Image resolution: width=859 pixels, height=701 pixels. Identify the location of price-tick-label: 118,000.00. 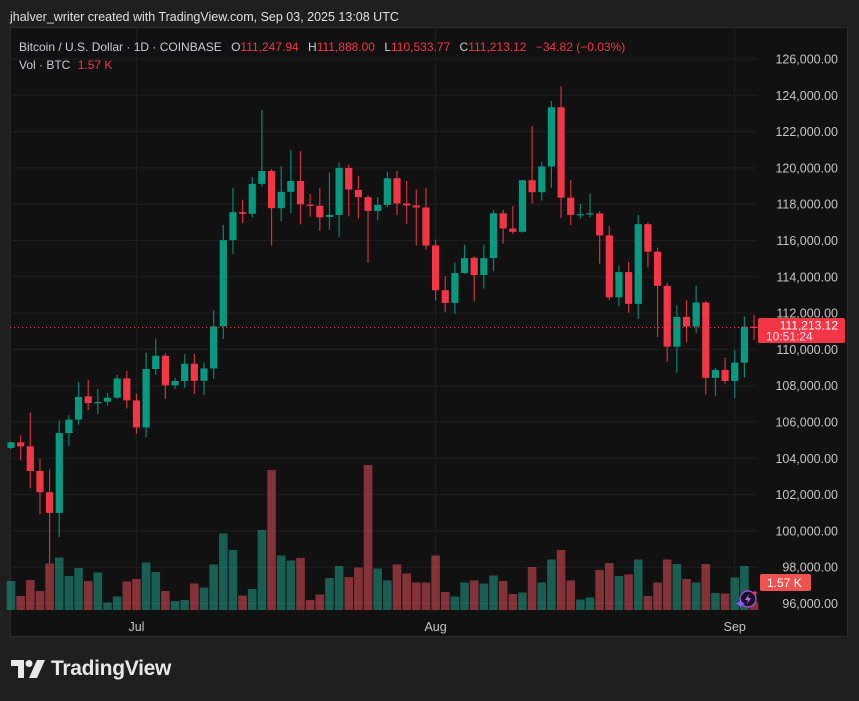
(807, 205).